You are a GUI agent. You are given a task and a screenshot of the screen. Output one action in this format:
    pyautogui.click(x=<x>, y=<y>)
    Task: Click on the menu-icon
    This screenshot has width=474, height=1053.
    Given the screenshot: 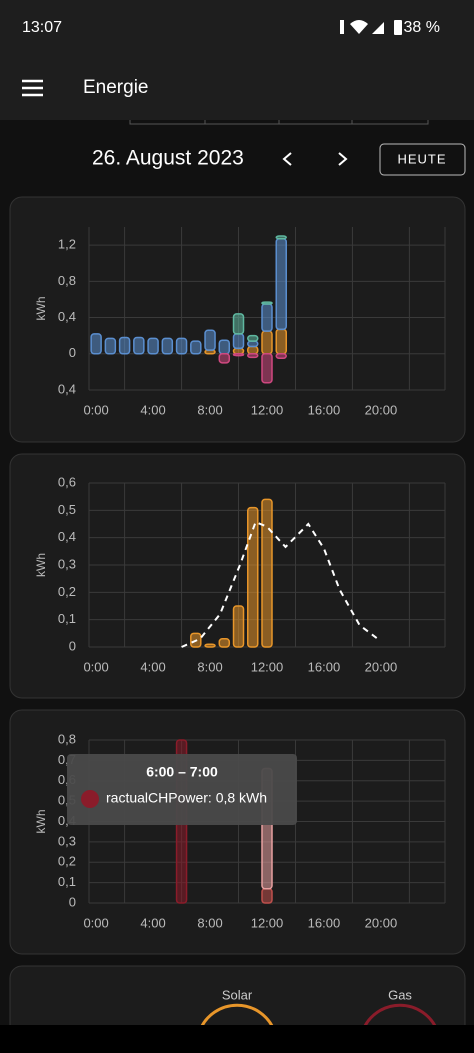 What is the action you would take?
    pyautogui.click(x=32, y=88)
    